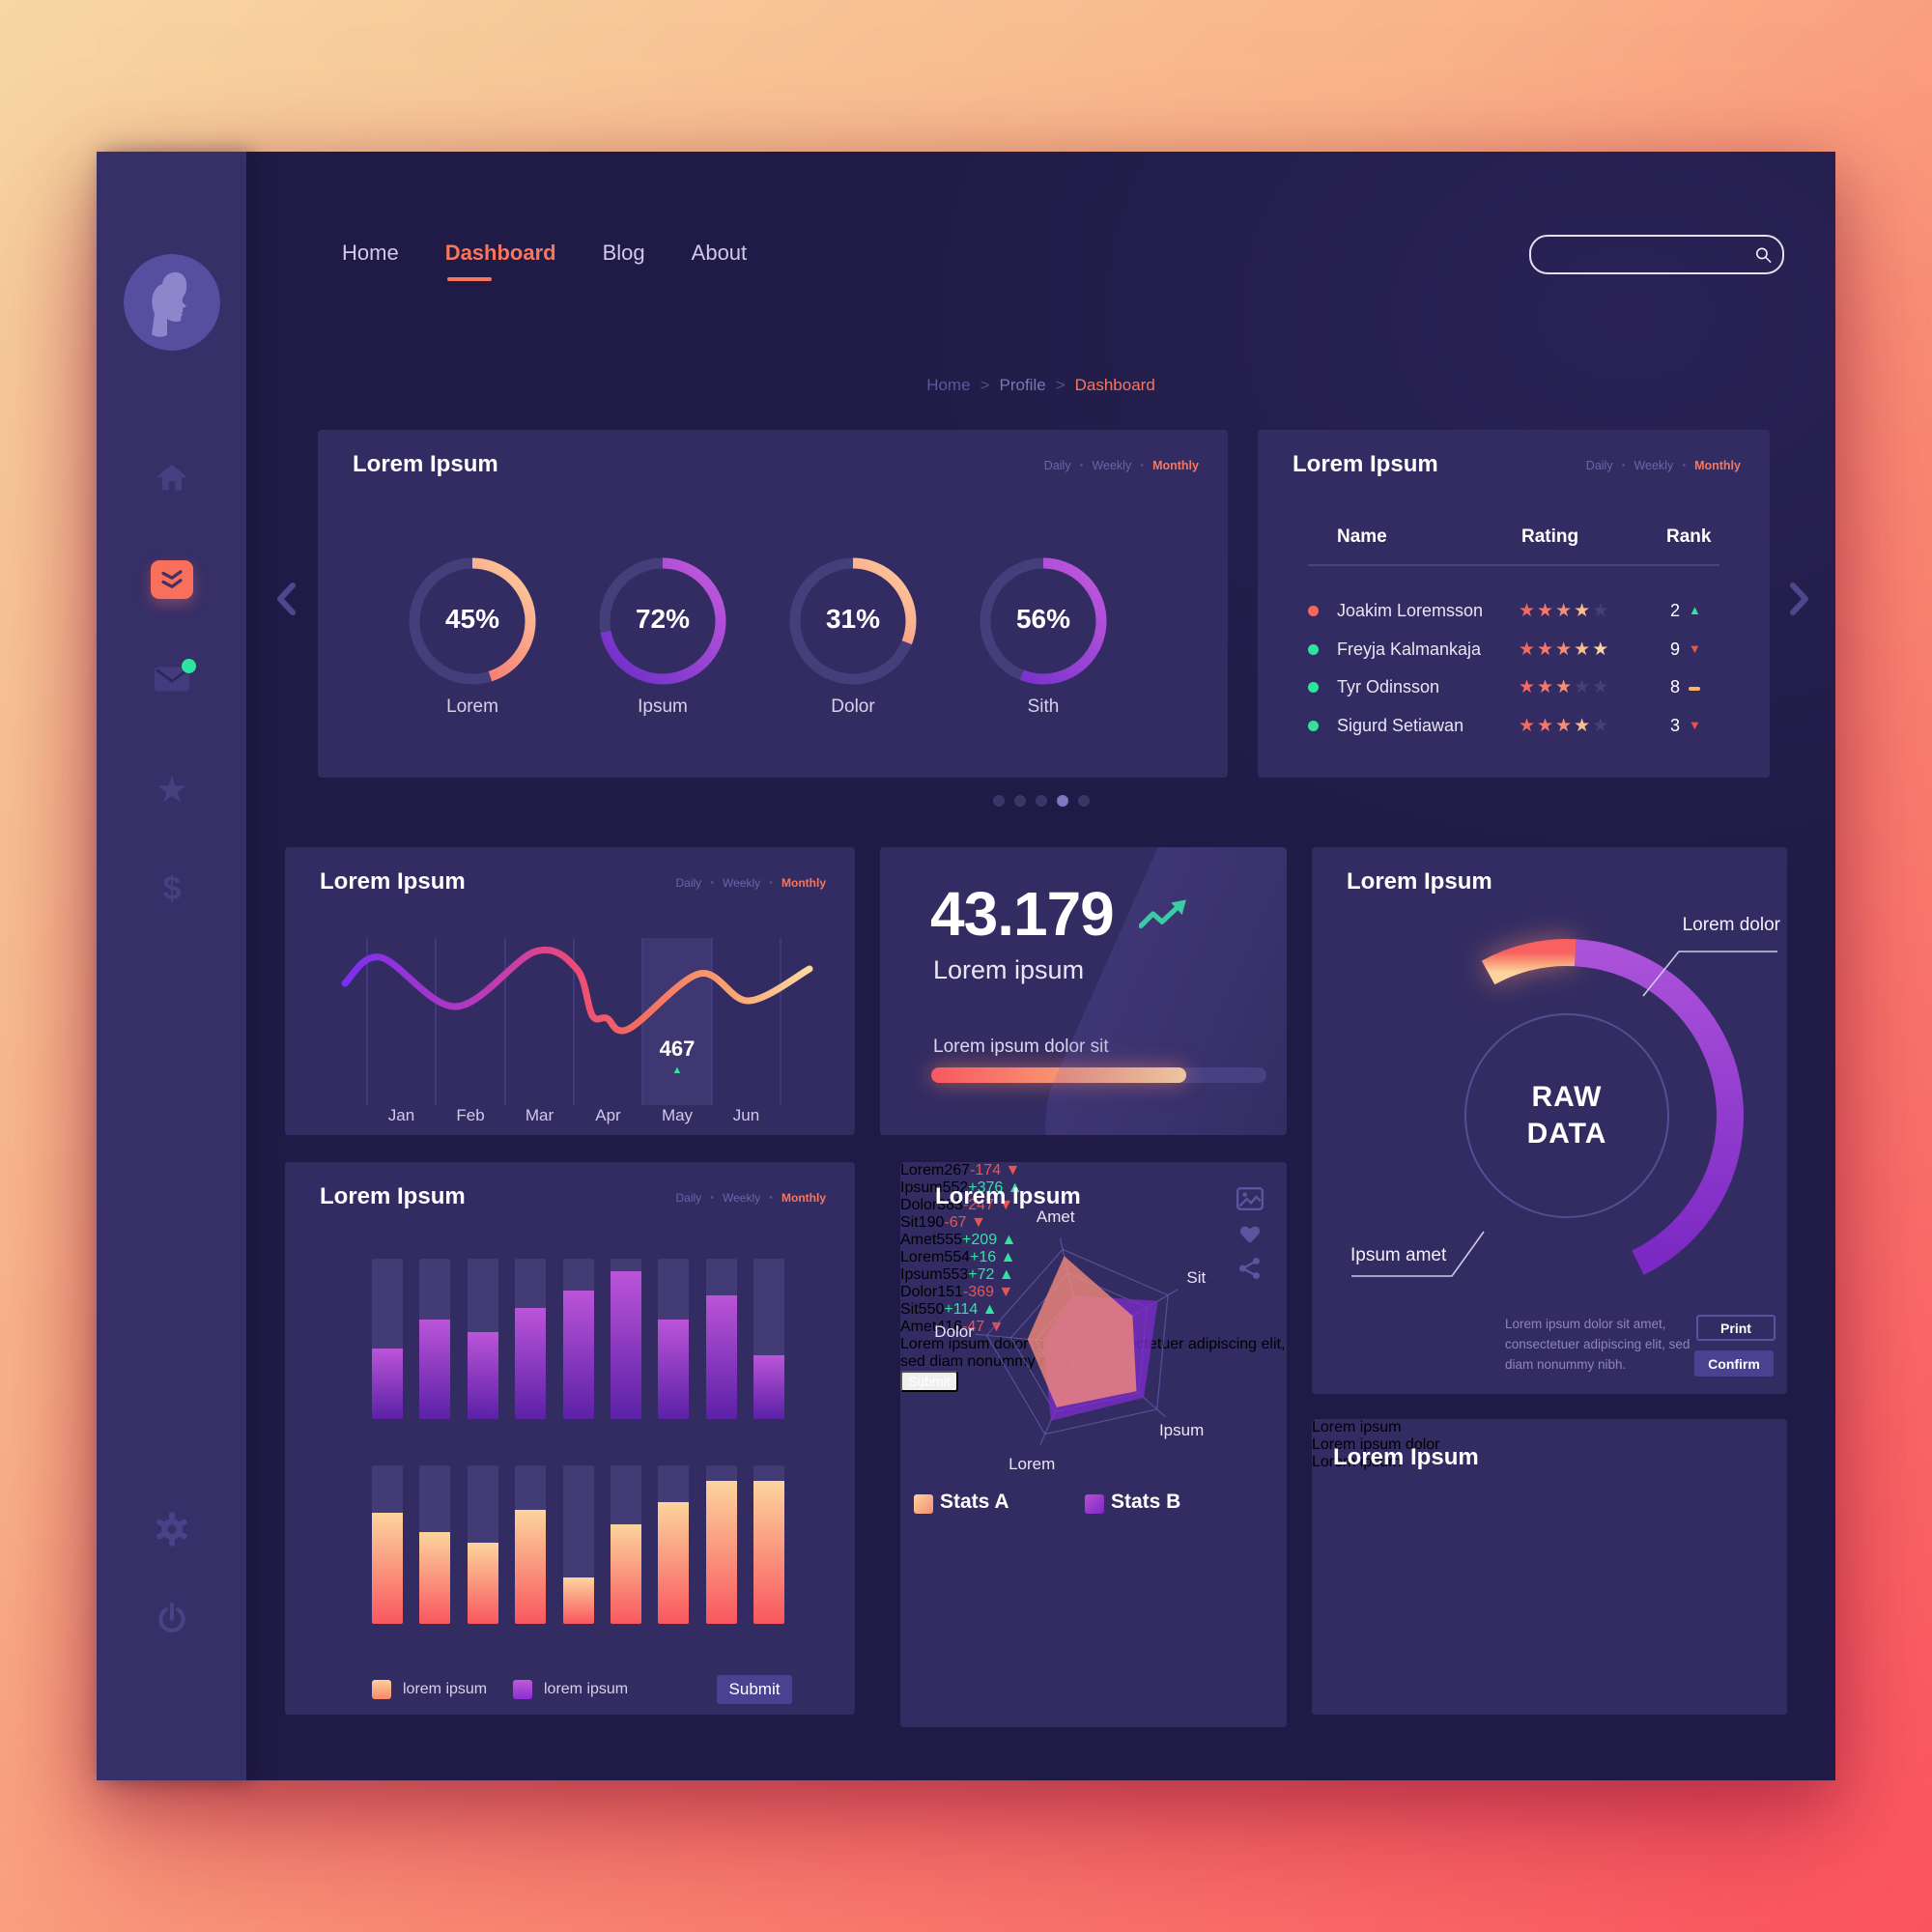 This screenshot has width=1932, height=1932. What do you see at coordinates (746, 1115) in the screenshot?
I see `x-tick-label: Jun` at bounding box center [746, 1115].